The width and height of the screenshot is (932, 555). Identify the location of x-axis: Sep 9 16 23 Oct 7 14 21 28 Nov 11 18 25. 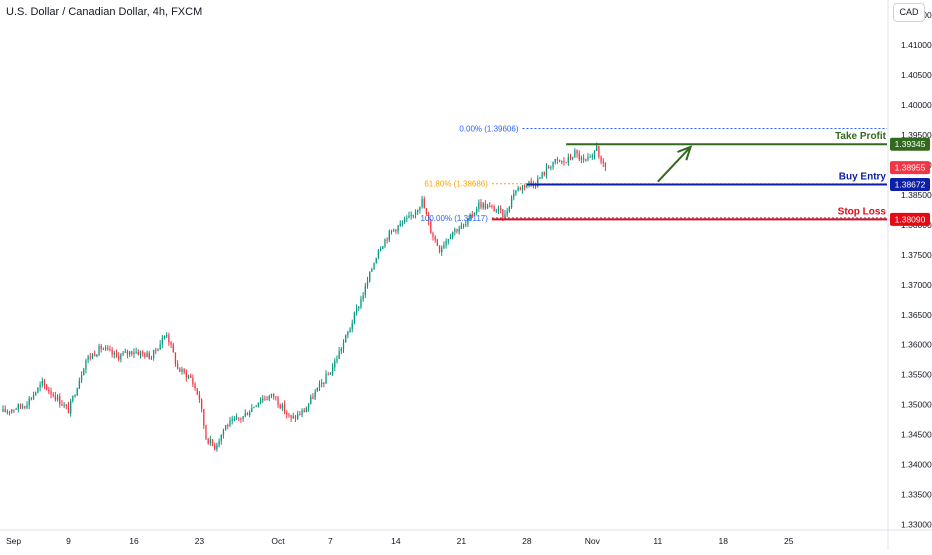
(400, 541).